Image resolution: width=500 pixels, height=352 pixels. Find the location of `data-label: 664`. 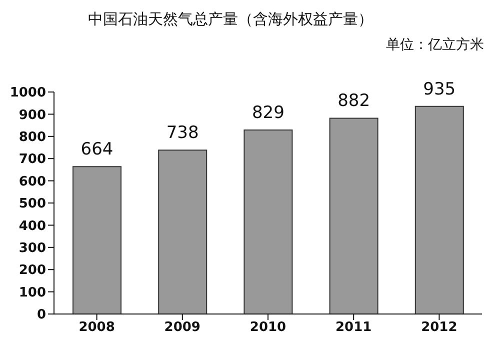

data-label: 664 is located at coordinates (97, 150).